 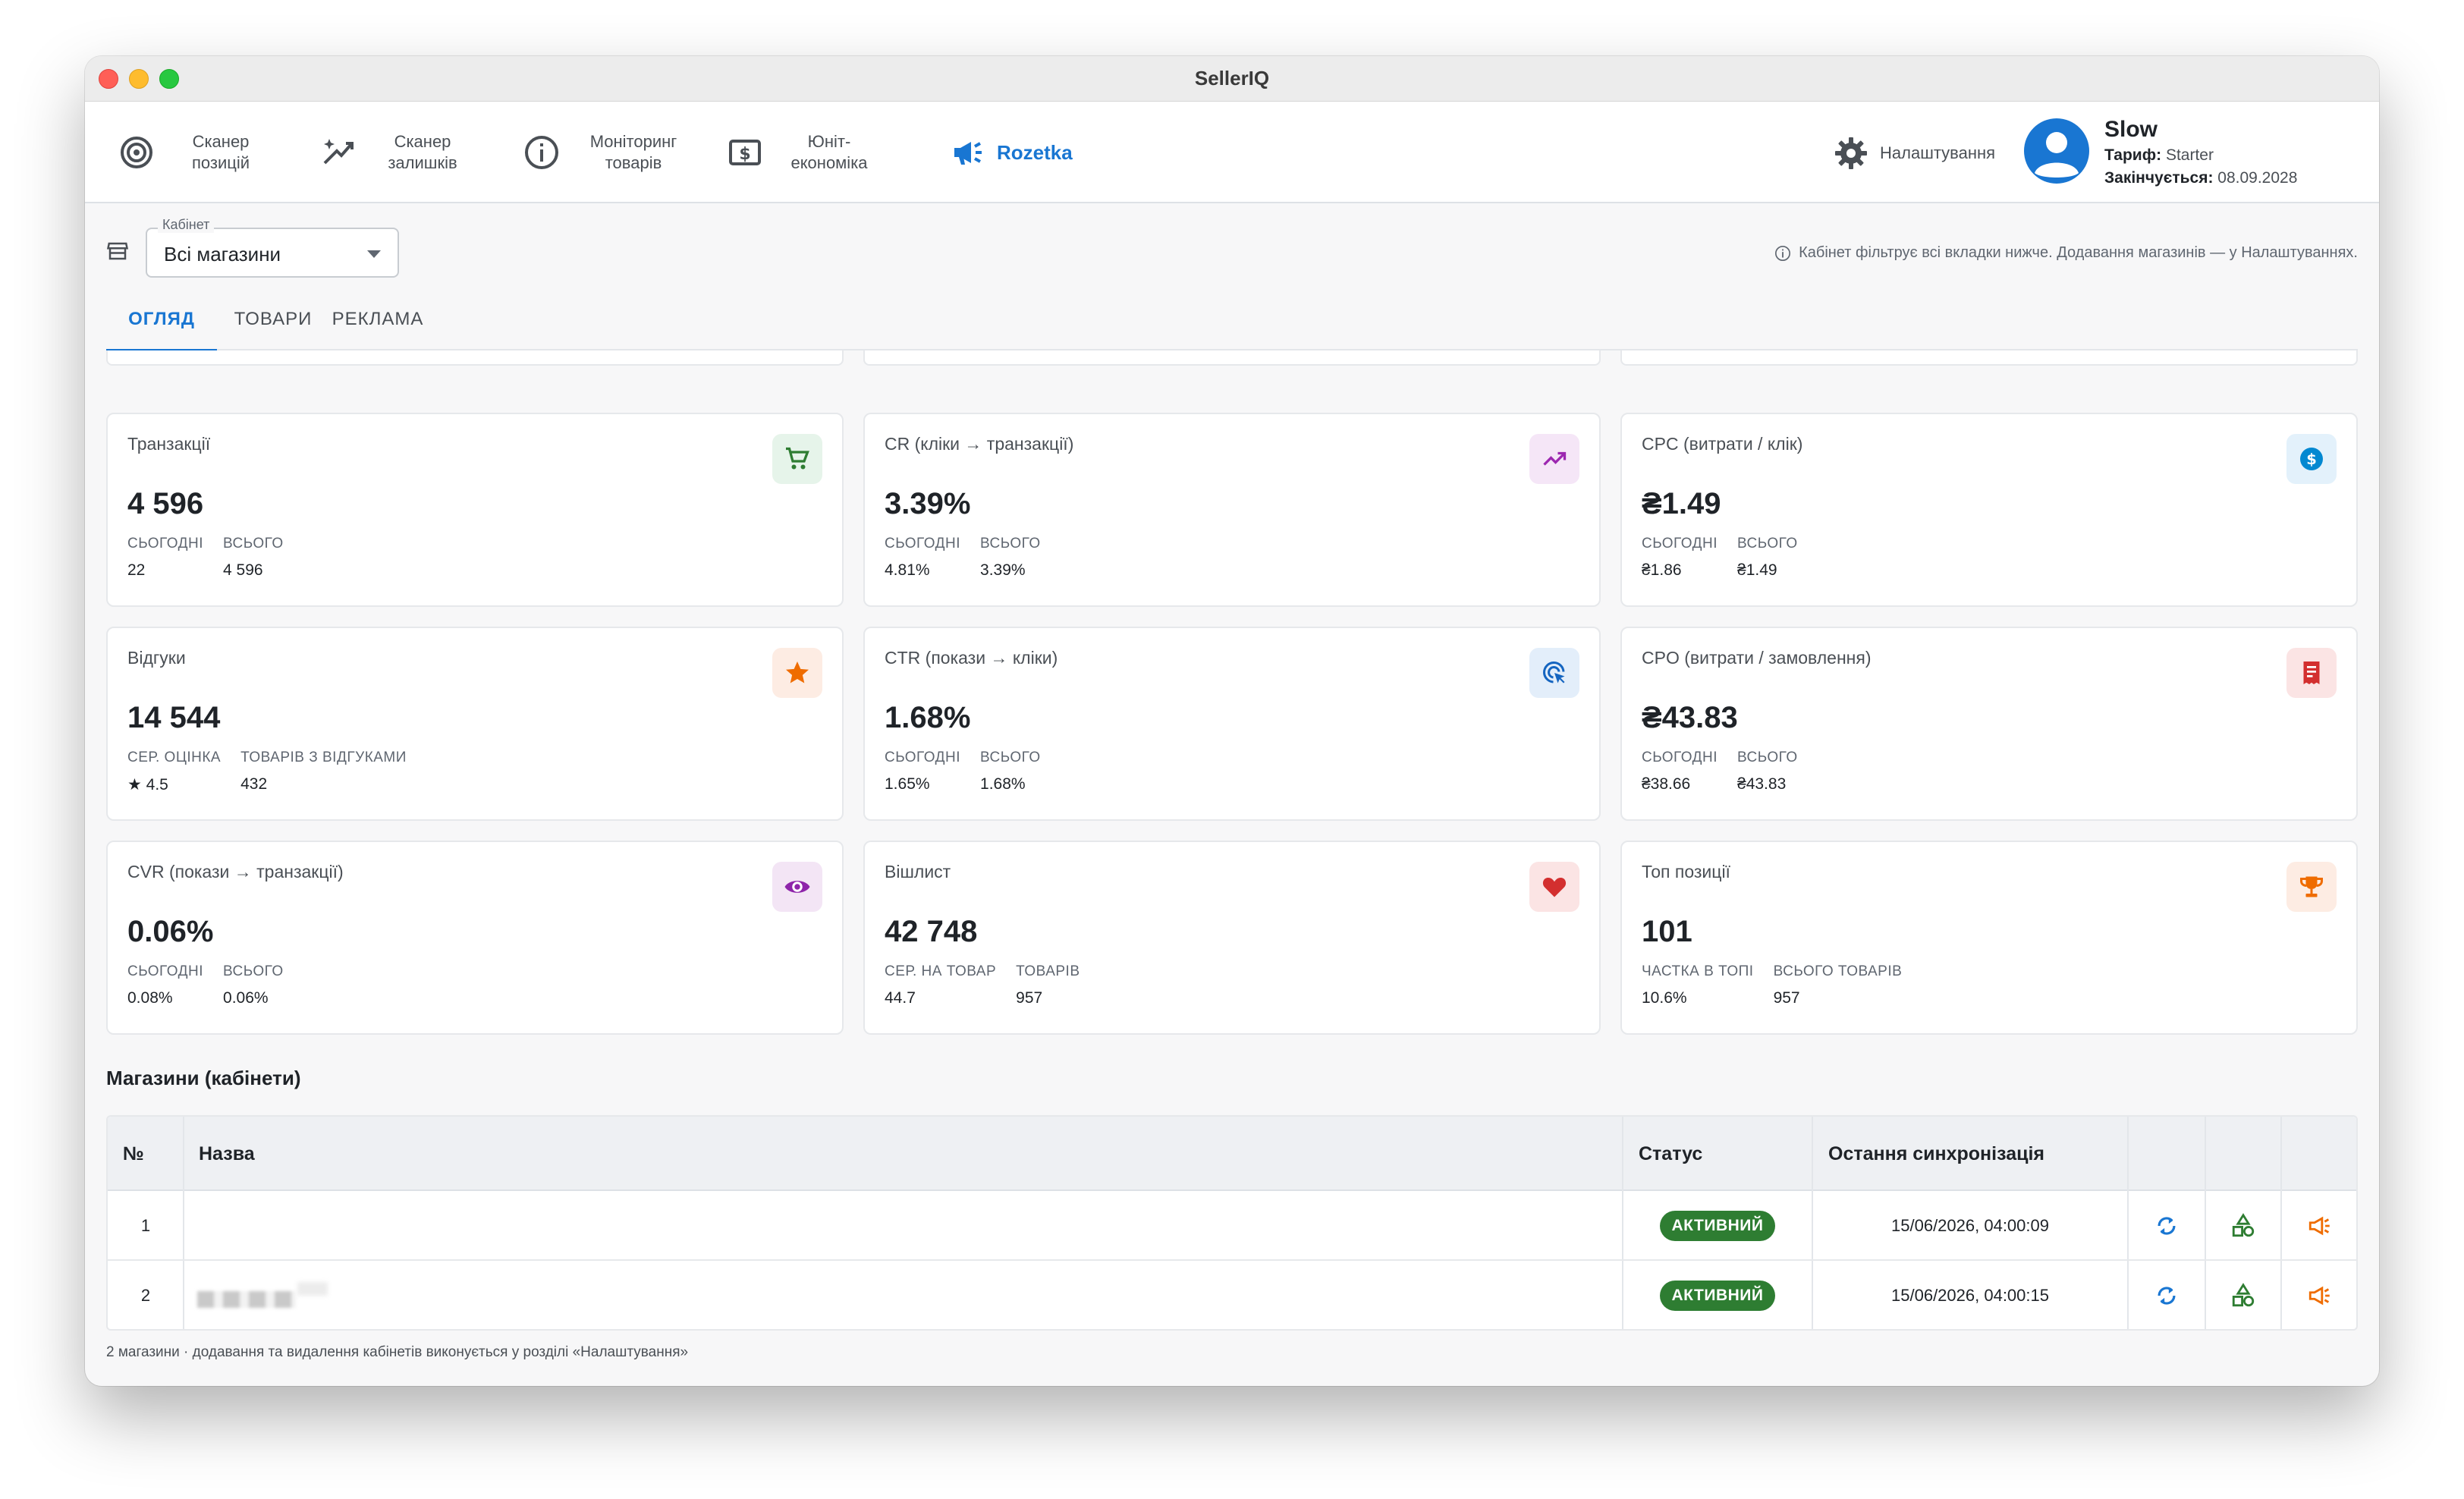 What do you see at coordinates (829, 152) in the screenshot?
I see `nav-label: Юніт- економіка` at bounding box center [829, 152].